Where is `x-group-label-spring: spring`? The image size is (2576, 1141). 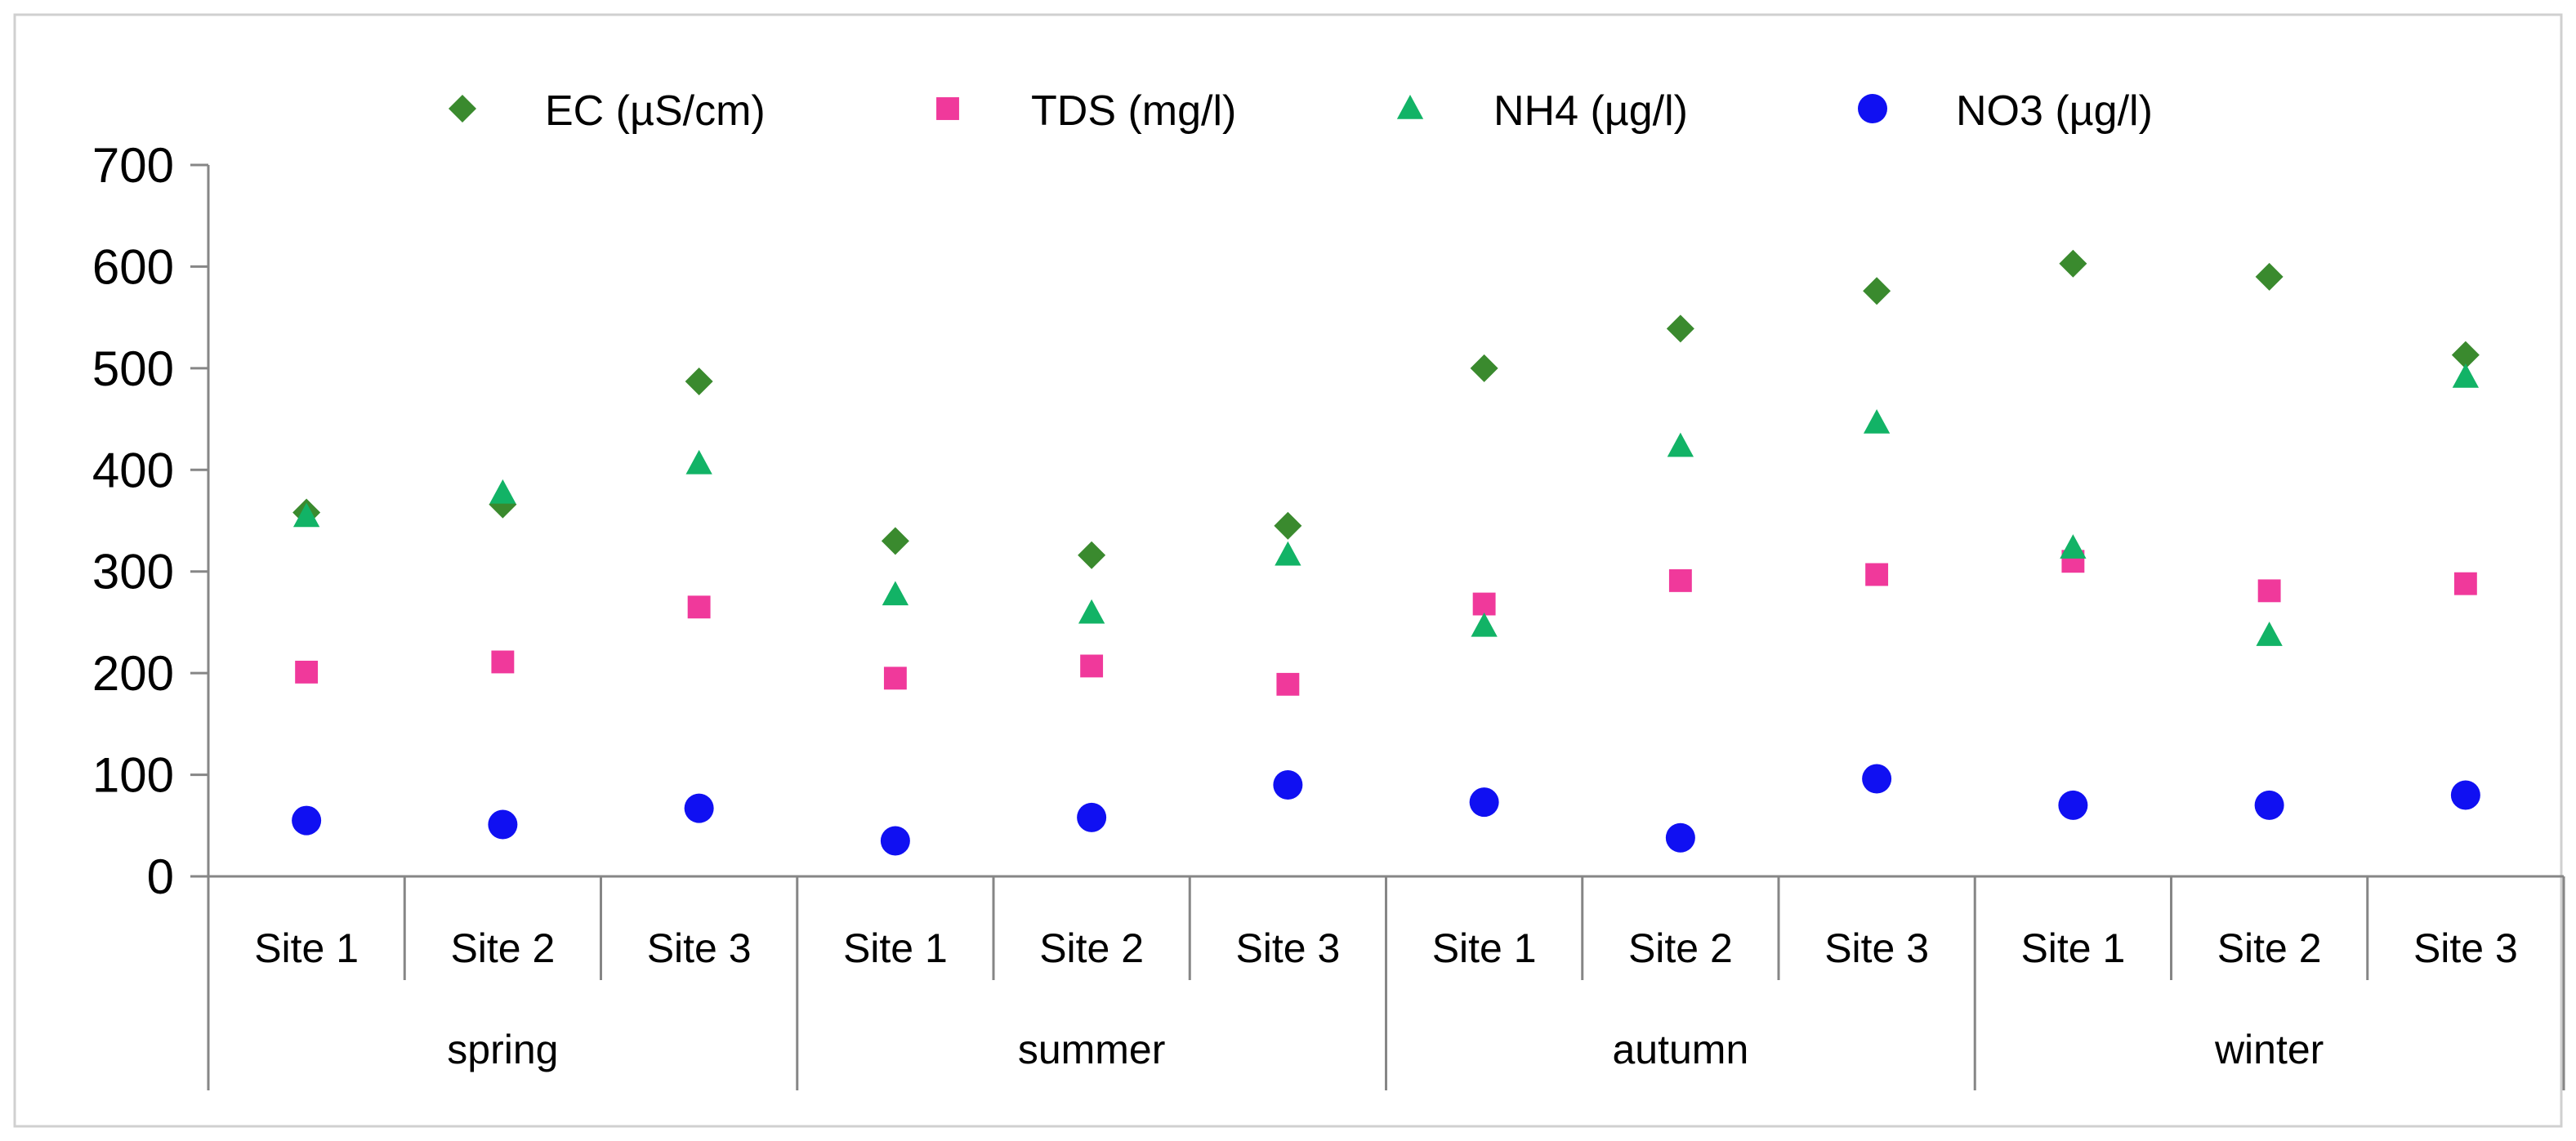
x-group-label-spring: spring is located at coordinates (503, 1049).